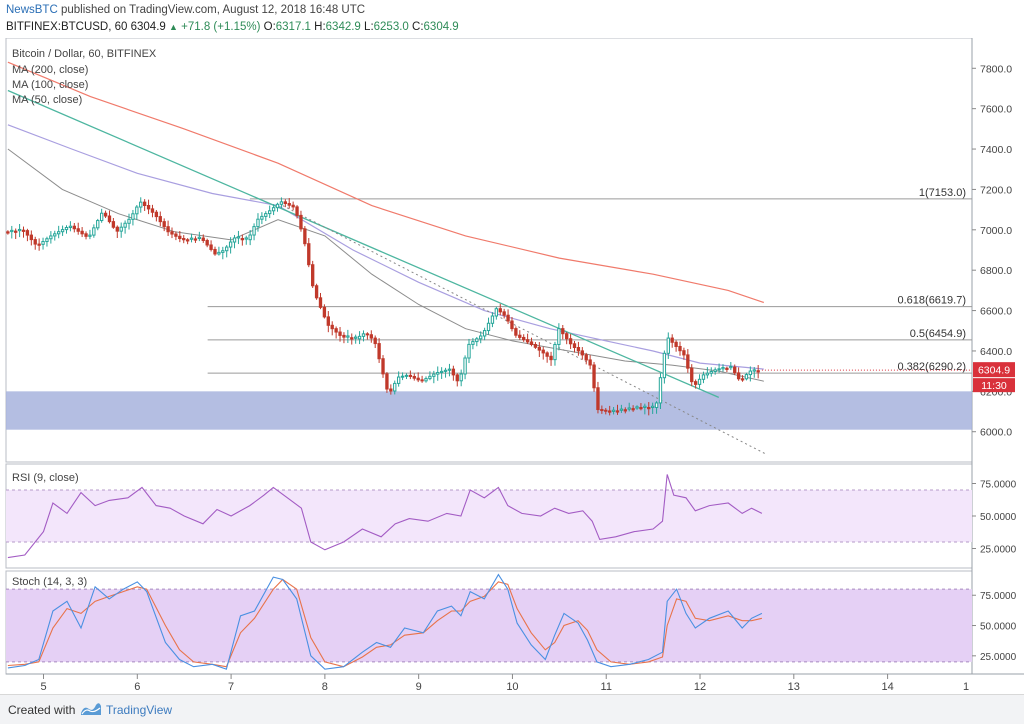 This screenshot has height=724, width=1024. What do you see at coordinates (385, 516) in the screenshot?
I see `rsi-line` at bounding box center [385, 516].